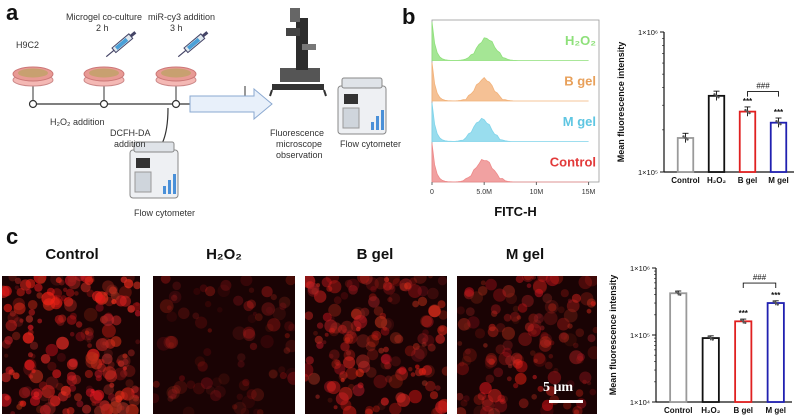  Describe the element at coordinates (759, 285) in the screenshot. I see `significance-bracket` at that location.